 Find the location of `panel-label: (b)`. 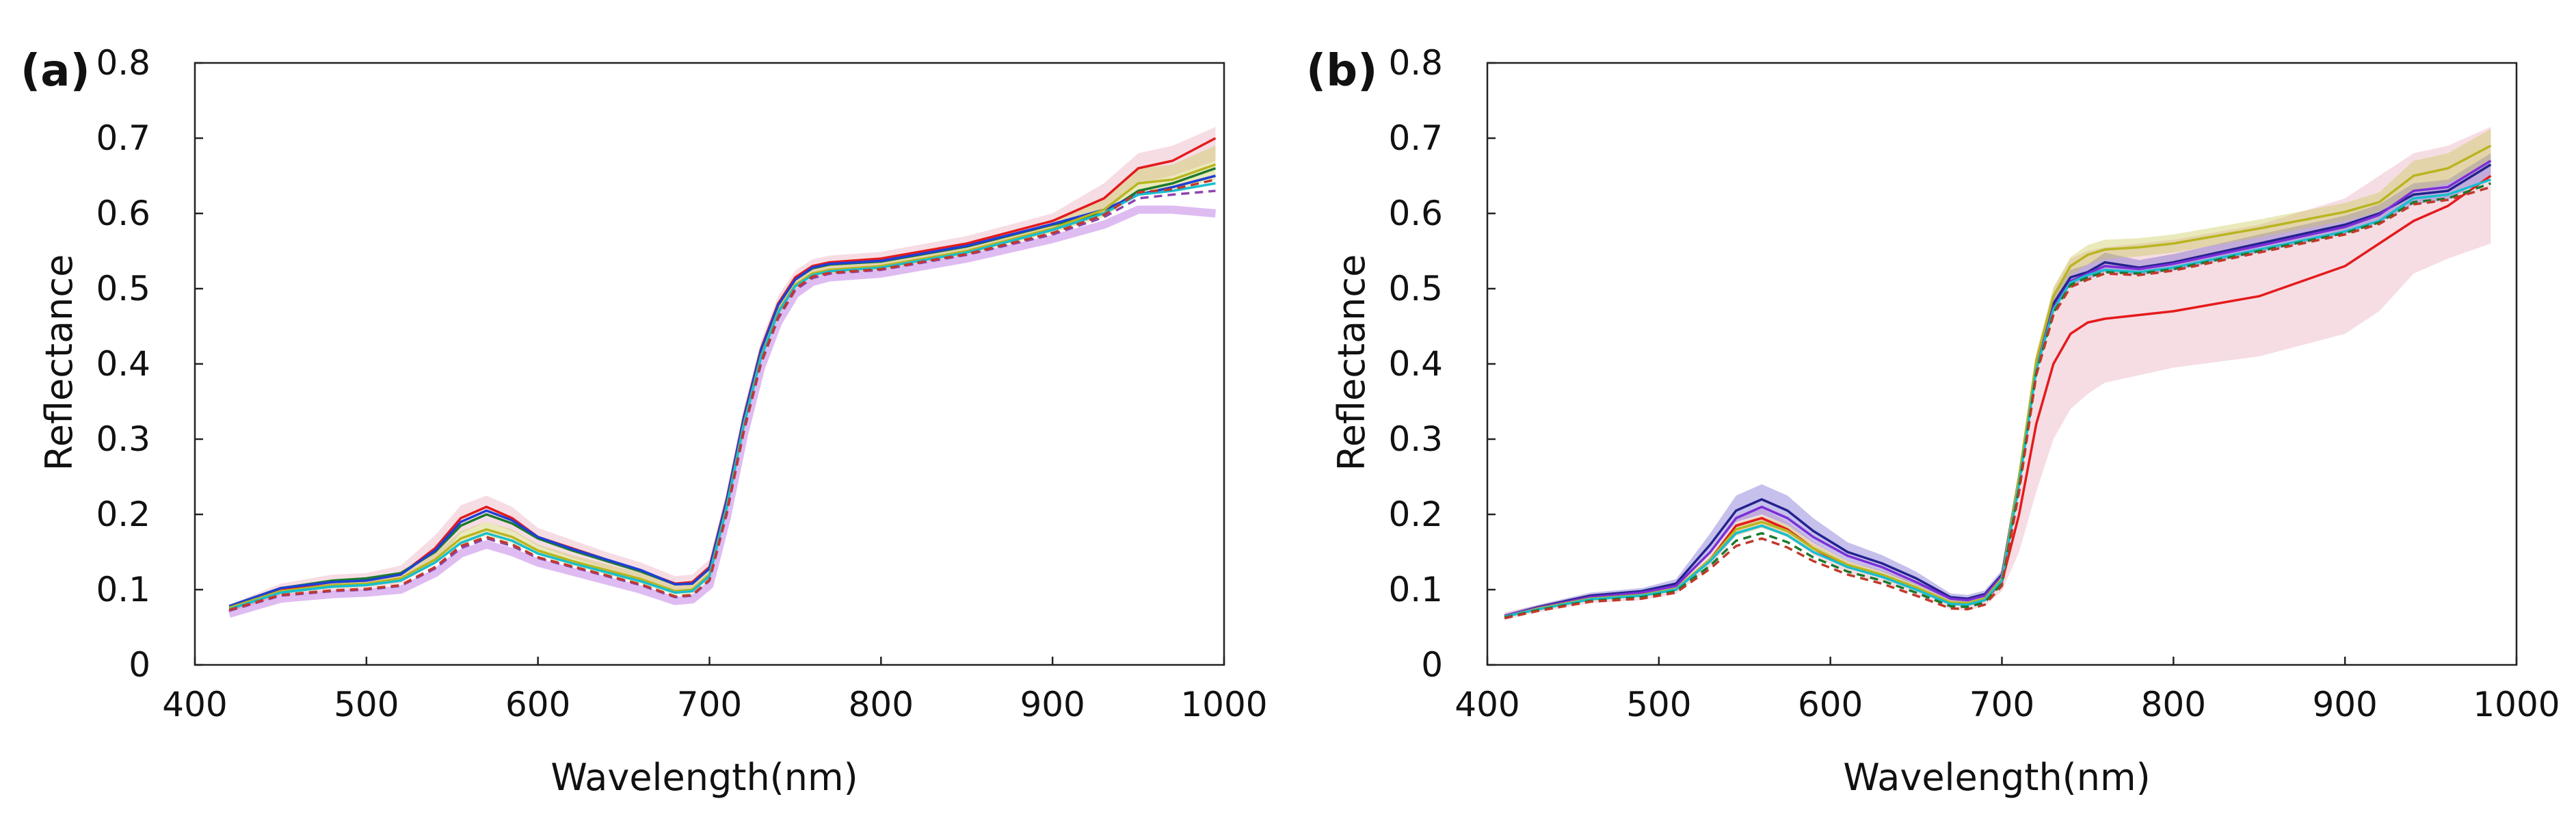

panel-label: (b) is located at coordinates (1341, 71).